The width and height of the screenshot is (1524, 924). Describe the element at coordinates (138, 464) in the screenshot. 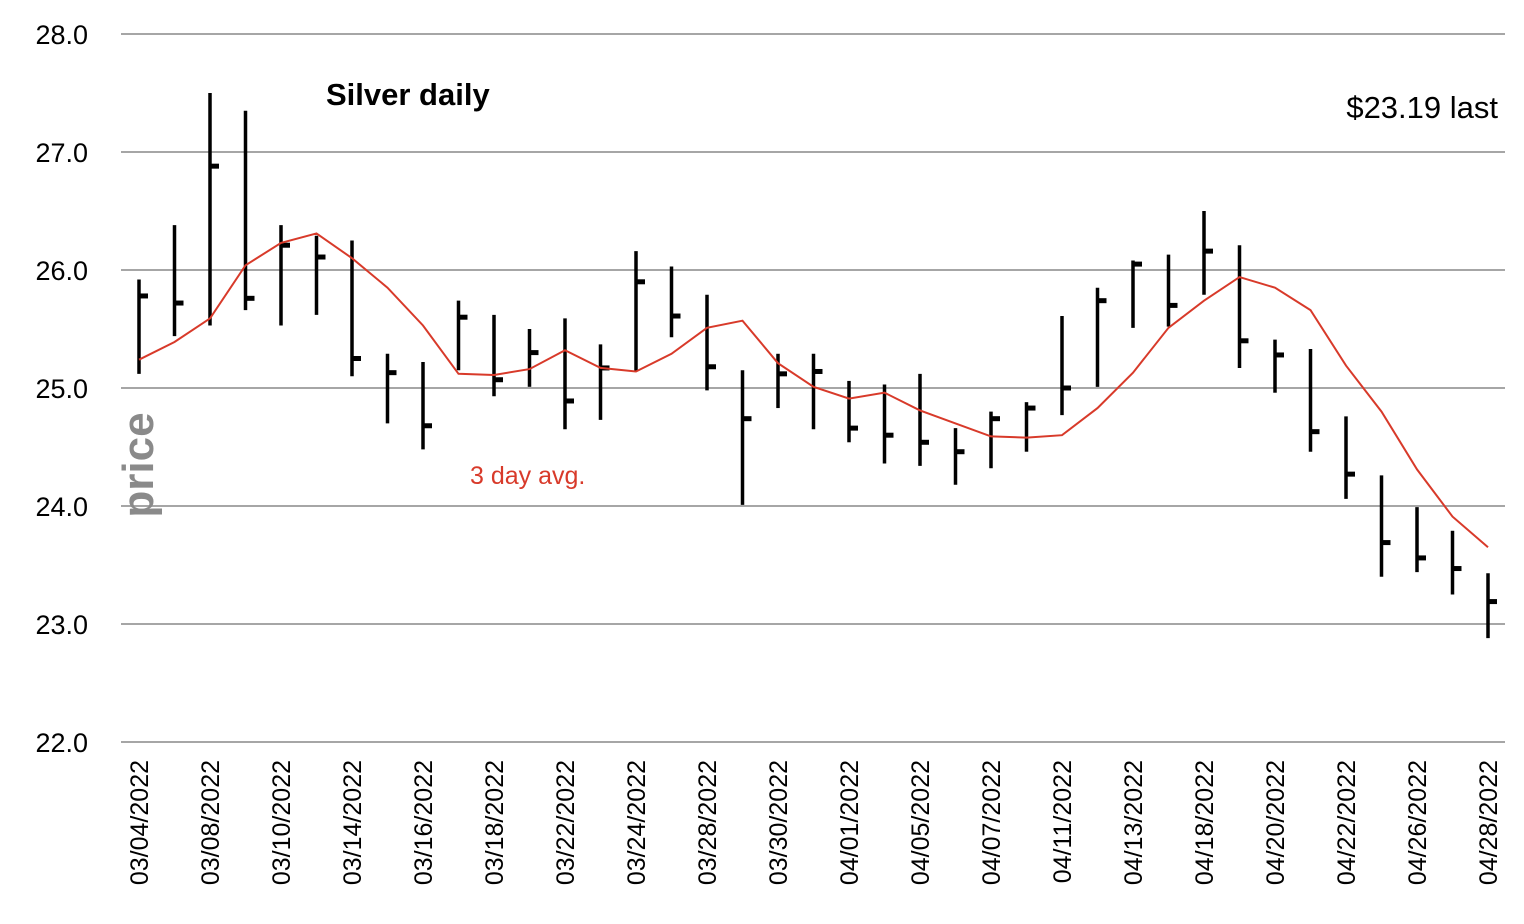

I see `y-axis-label: price` at that location.